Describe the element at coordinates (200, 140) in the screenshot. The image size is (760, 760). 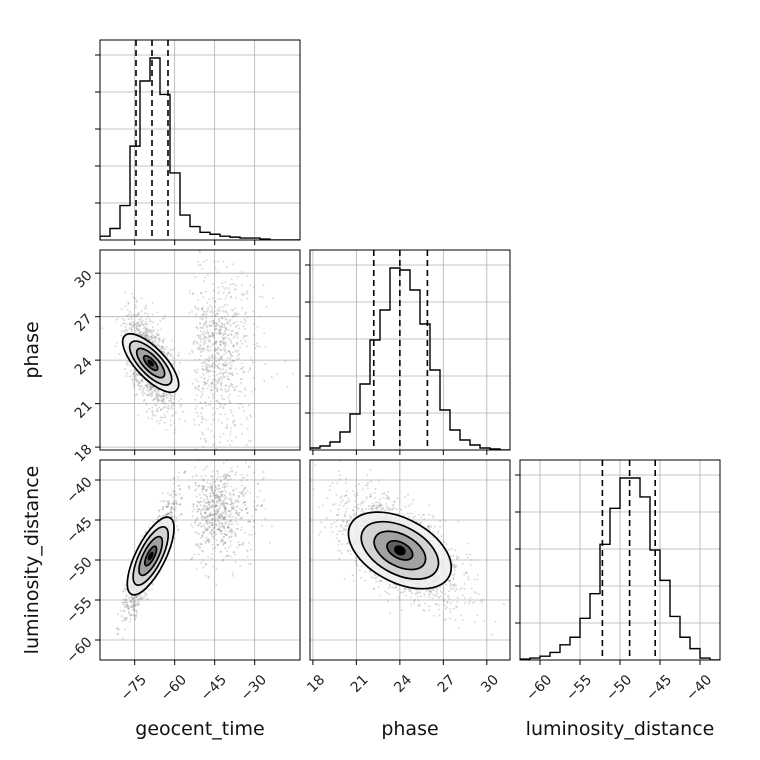
I see `panel-content` at that location.